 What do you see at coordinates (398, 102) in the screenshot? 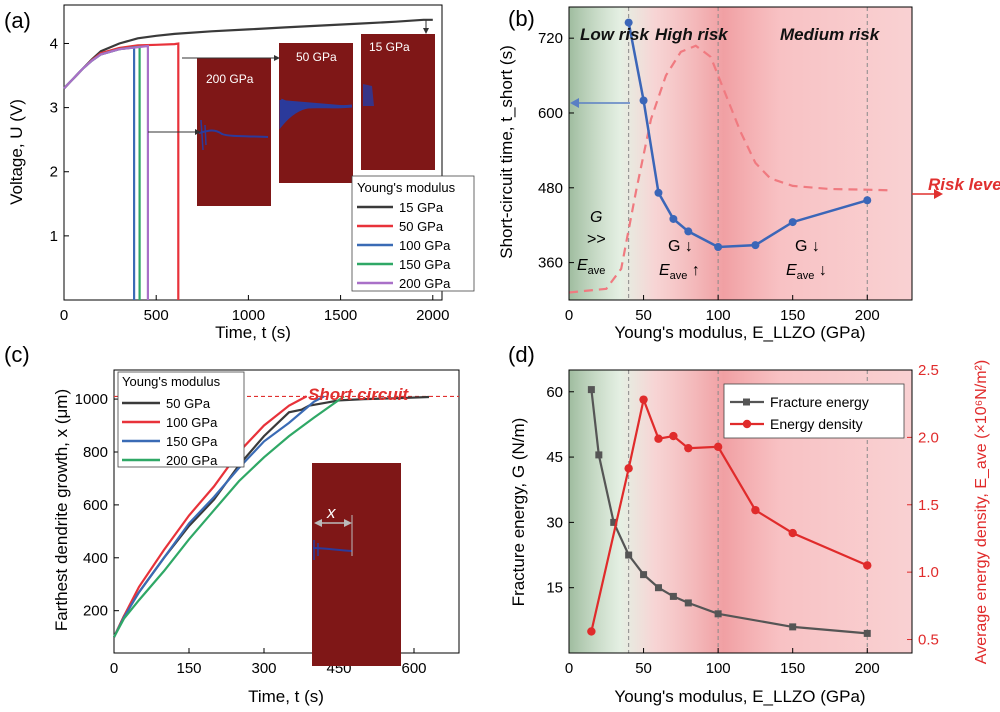
I see `inset-15-gpa: 15 GPa` at bounding box center [398, 102].